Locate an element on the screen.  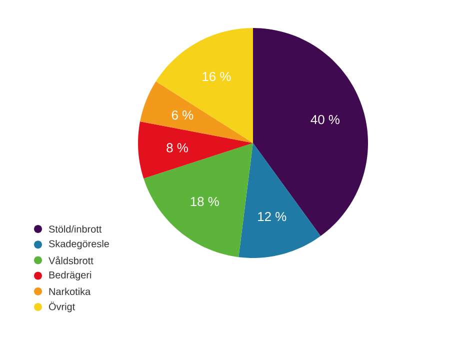
legend-label: Övrigt is located at coordinates (62, 307).